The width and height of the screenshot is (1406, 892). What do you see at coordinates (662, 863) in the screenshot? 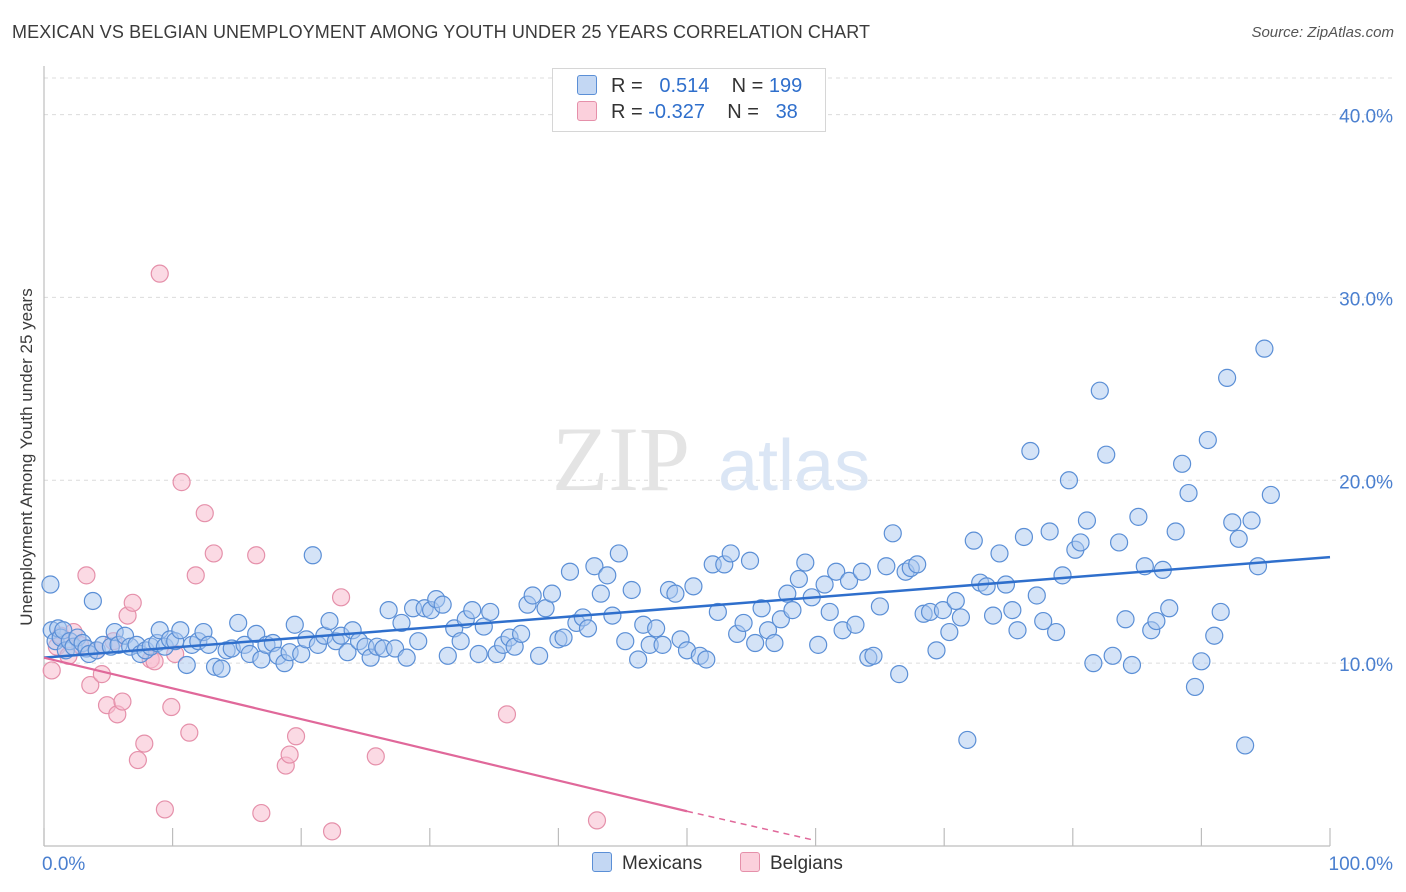
I see `bottom-mexicans-label: Mexicans` at bounding box center [662, 863].